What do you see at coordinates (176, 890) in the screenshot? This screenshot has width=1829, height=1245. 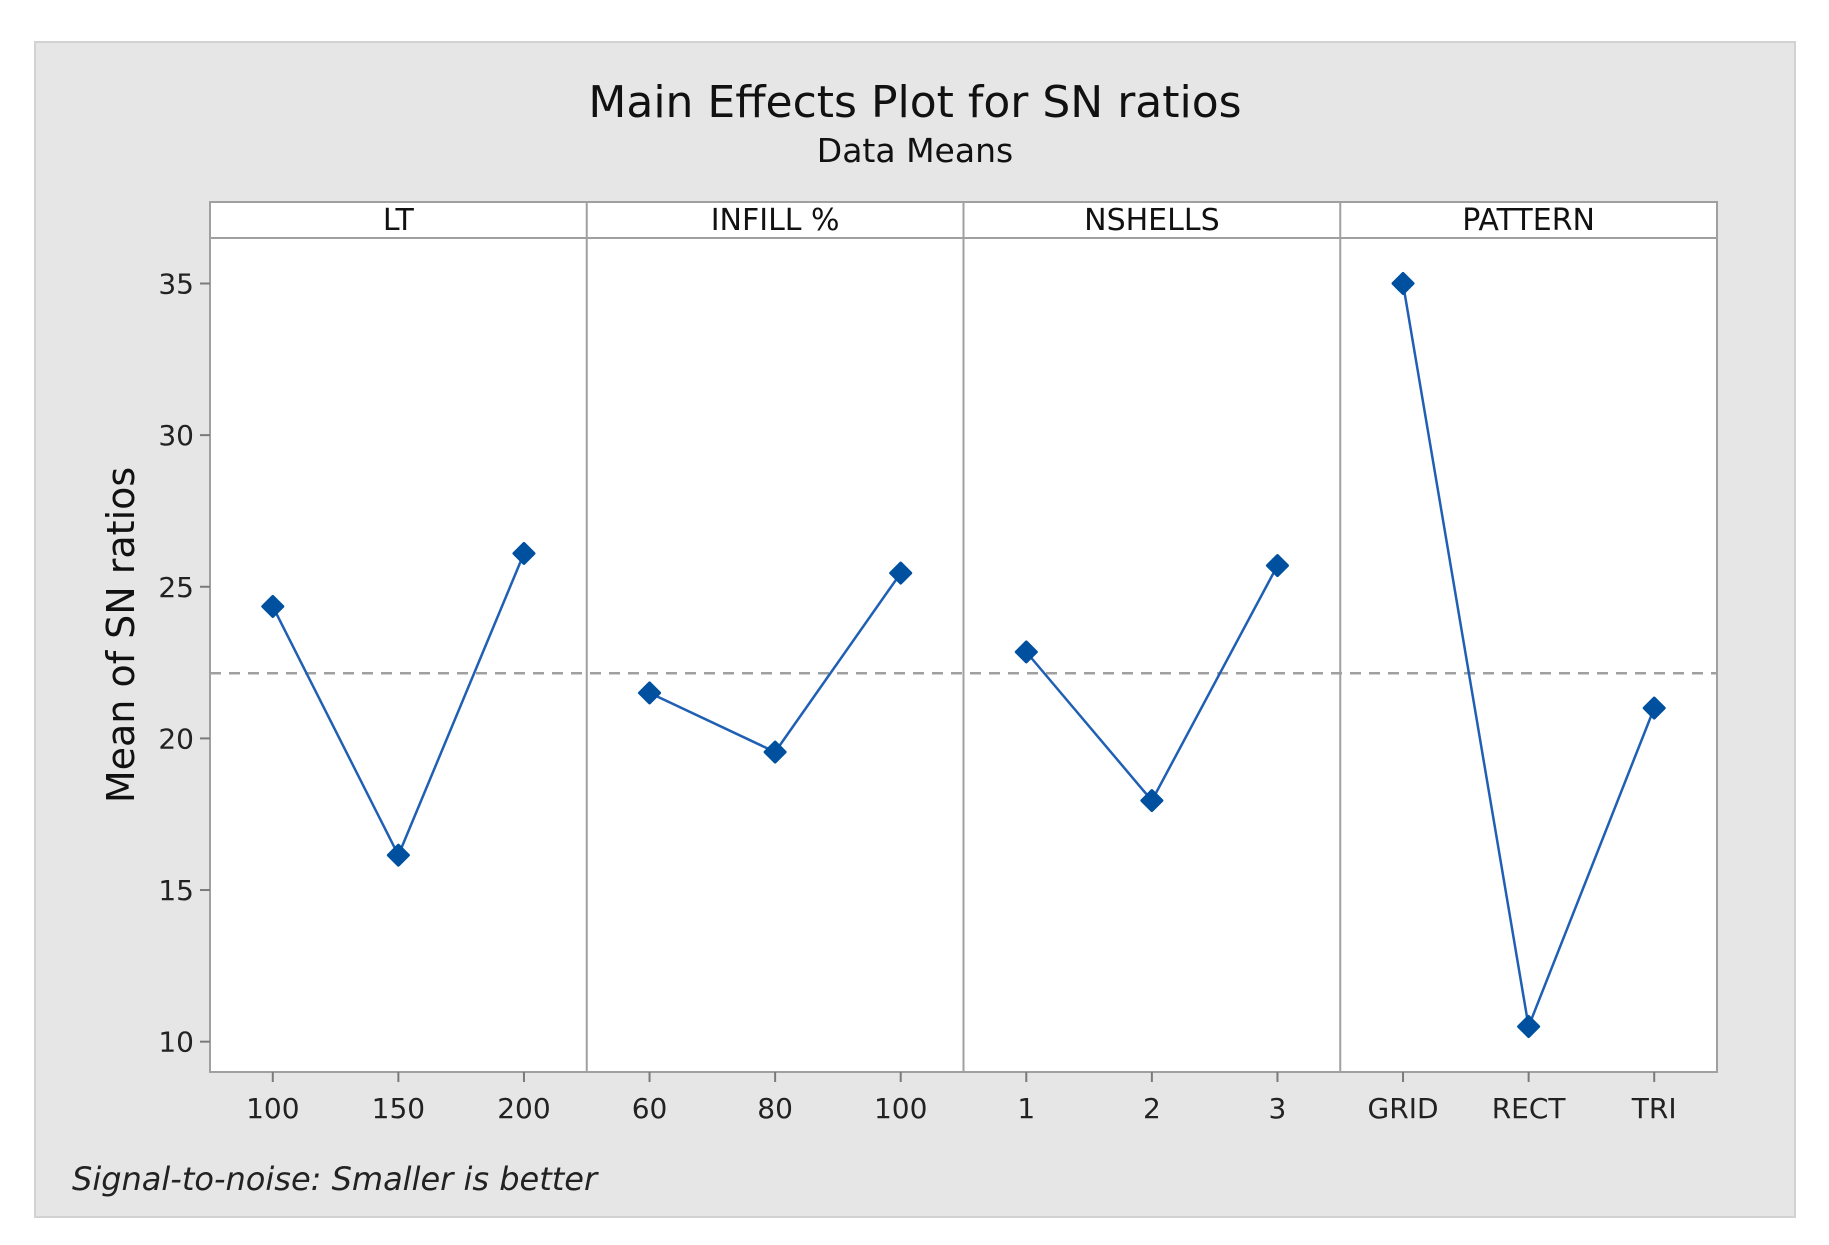 I see `y-tick-label: 15` at bounding box center [176, 890].